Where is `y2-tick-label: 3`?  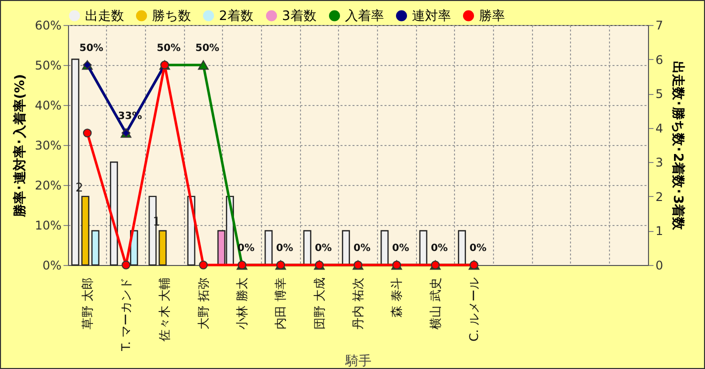 y2-tick-label: 3 is located at coordinates (660, 163).